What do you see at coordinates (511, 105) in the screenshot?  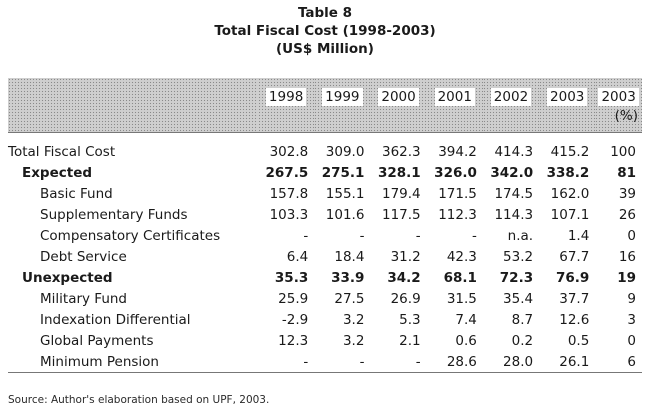 I see `header-year: 2002` at bounding box center [511, 105].